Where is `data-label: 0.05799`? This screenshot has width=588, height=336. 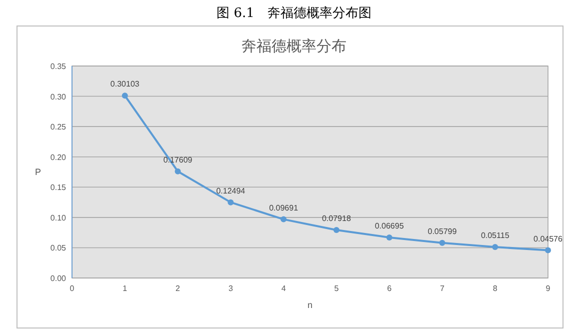 data-label: 0.05799 is located at coordinates (443, 231).